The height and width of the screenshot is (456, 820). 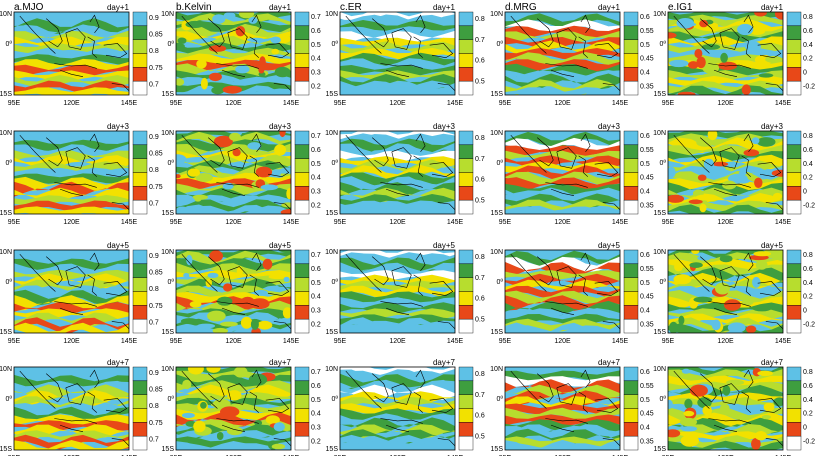 What do you see at coordinates (800, 172) in the screenshot?
I see `colorbar: 0.8 0.6 0.4 0.2 0 -0.2` at bounding box center [800, 172].